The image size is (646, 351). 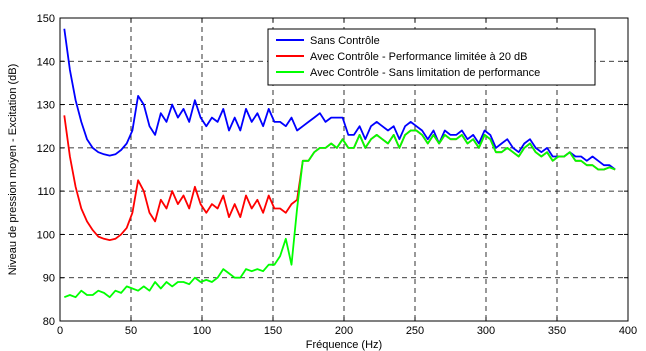 What do you see at coordinates (46, 149) in the screenshot?
I see `y-tick-label: 120` at bounding box center [46, 149].